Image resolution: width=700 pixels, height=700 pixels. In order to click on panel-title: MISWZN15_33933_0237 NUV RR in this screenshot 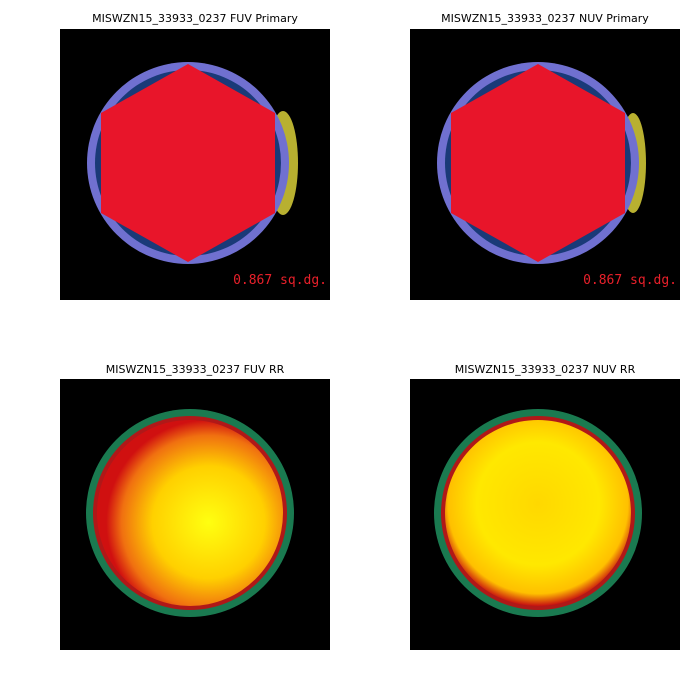, I will do `click(545, 369)`.